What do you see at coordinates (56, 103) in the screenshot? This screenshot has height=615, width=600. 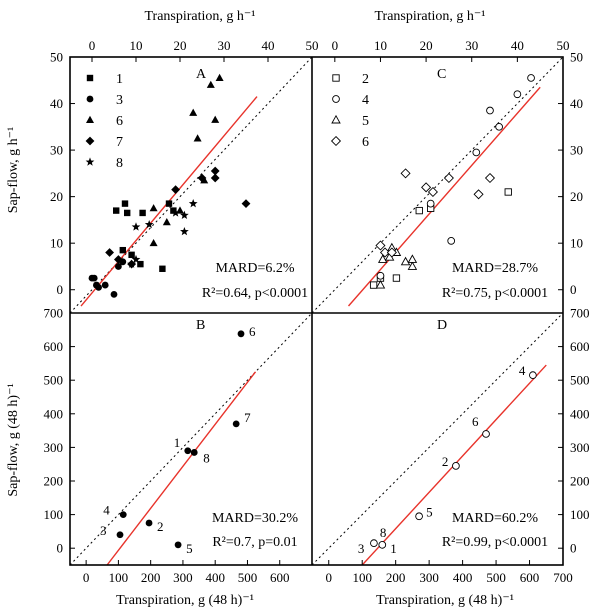 I see `y-tick-label: 40` at bounding box center [56, 103].